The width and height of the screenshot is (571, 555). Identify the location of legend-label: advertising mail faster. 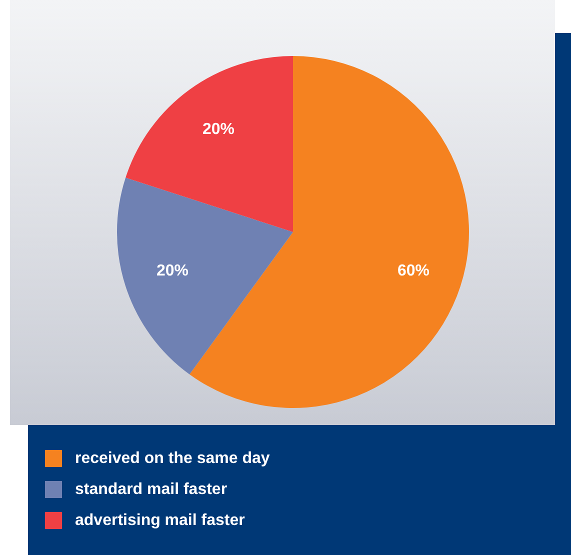
(160, 521).